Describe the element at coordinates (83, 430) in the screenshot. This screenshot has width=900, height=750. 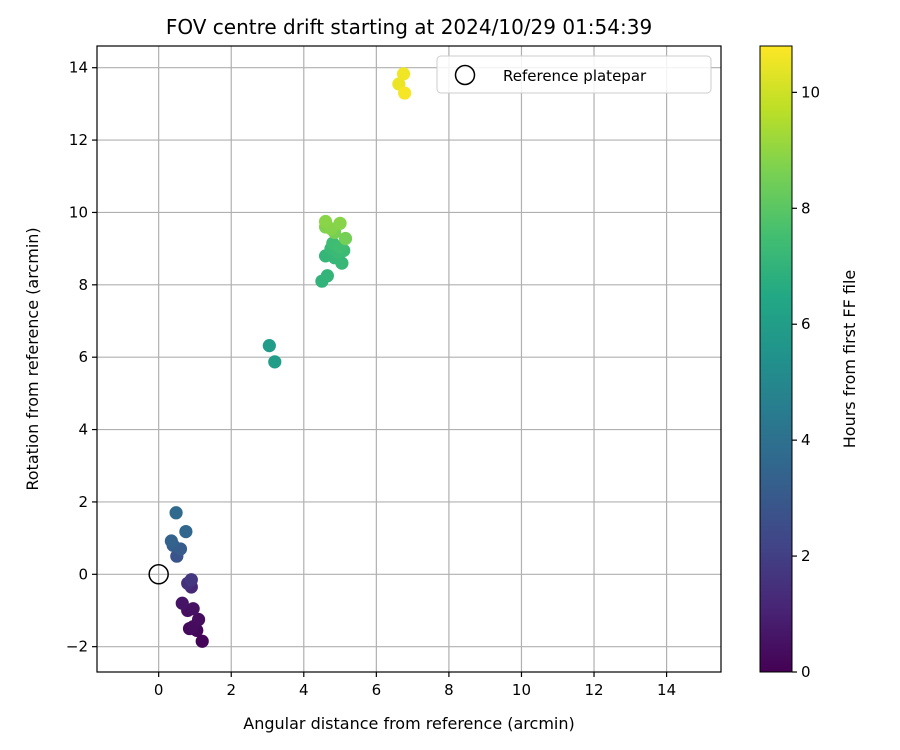
I see `y-tick-label: 4` at that location.